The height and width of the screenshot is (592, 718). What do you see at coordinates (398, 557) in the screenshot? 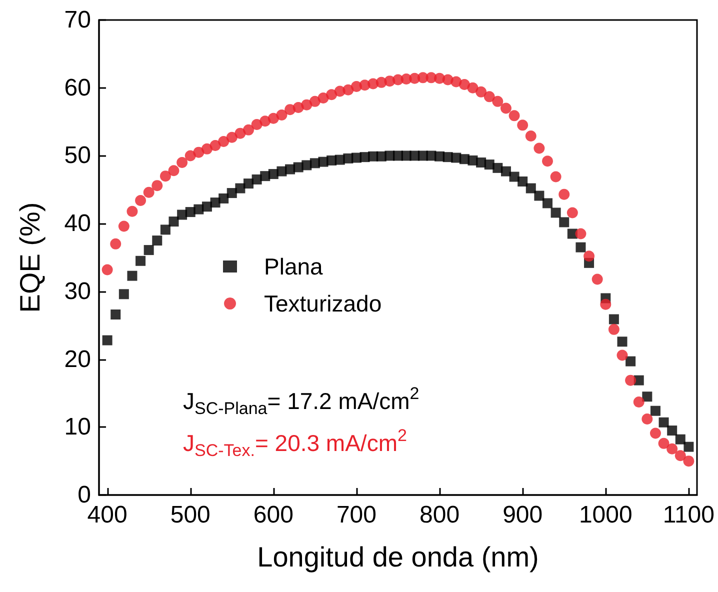
I see `x-axis-title: Longitud de onda (nm)` at bounding box center [398, 557].